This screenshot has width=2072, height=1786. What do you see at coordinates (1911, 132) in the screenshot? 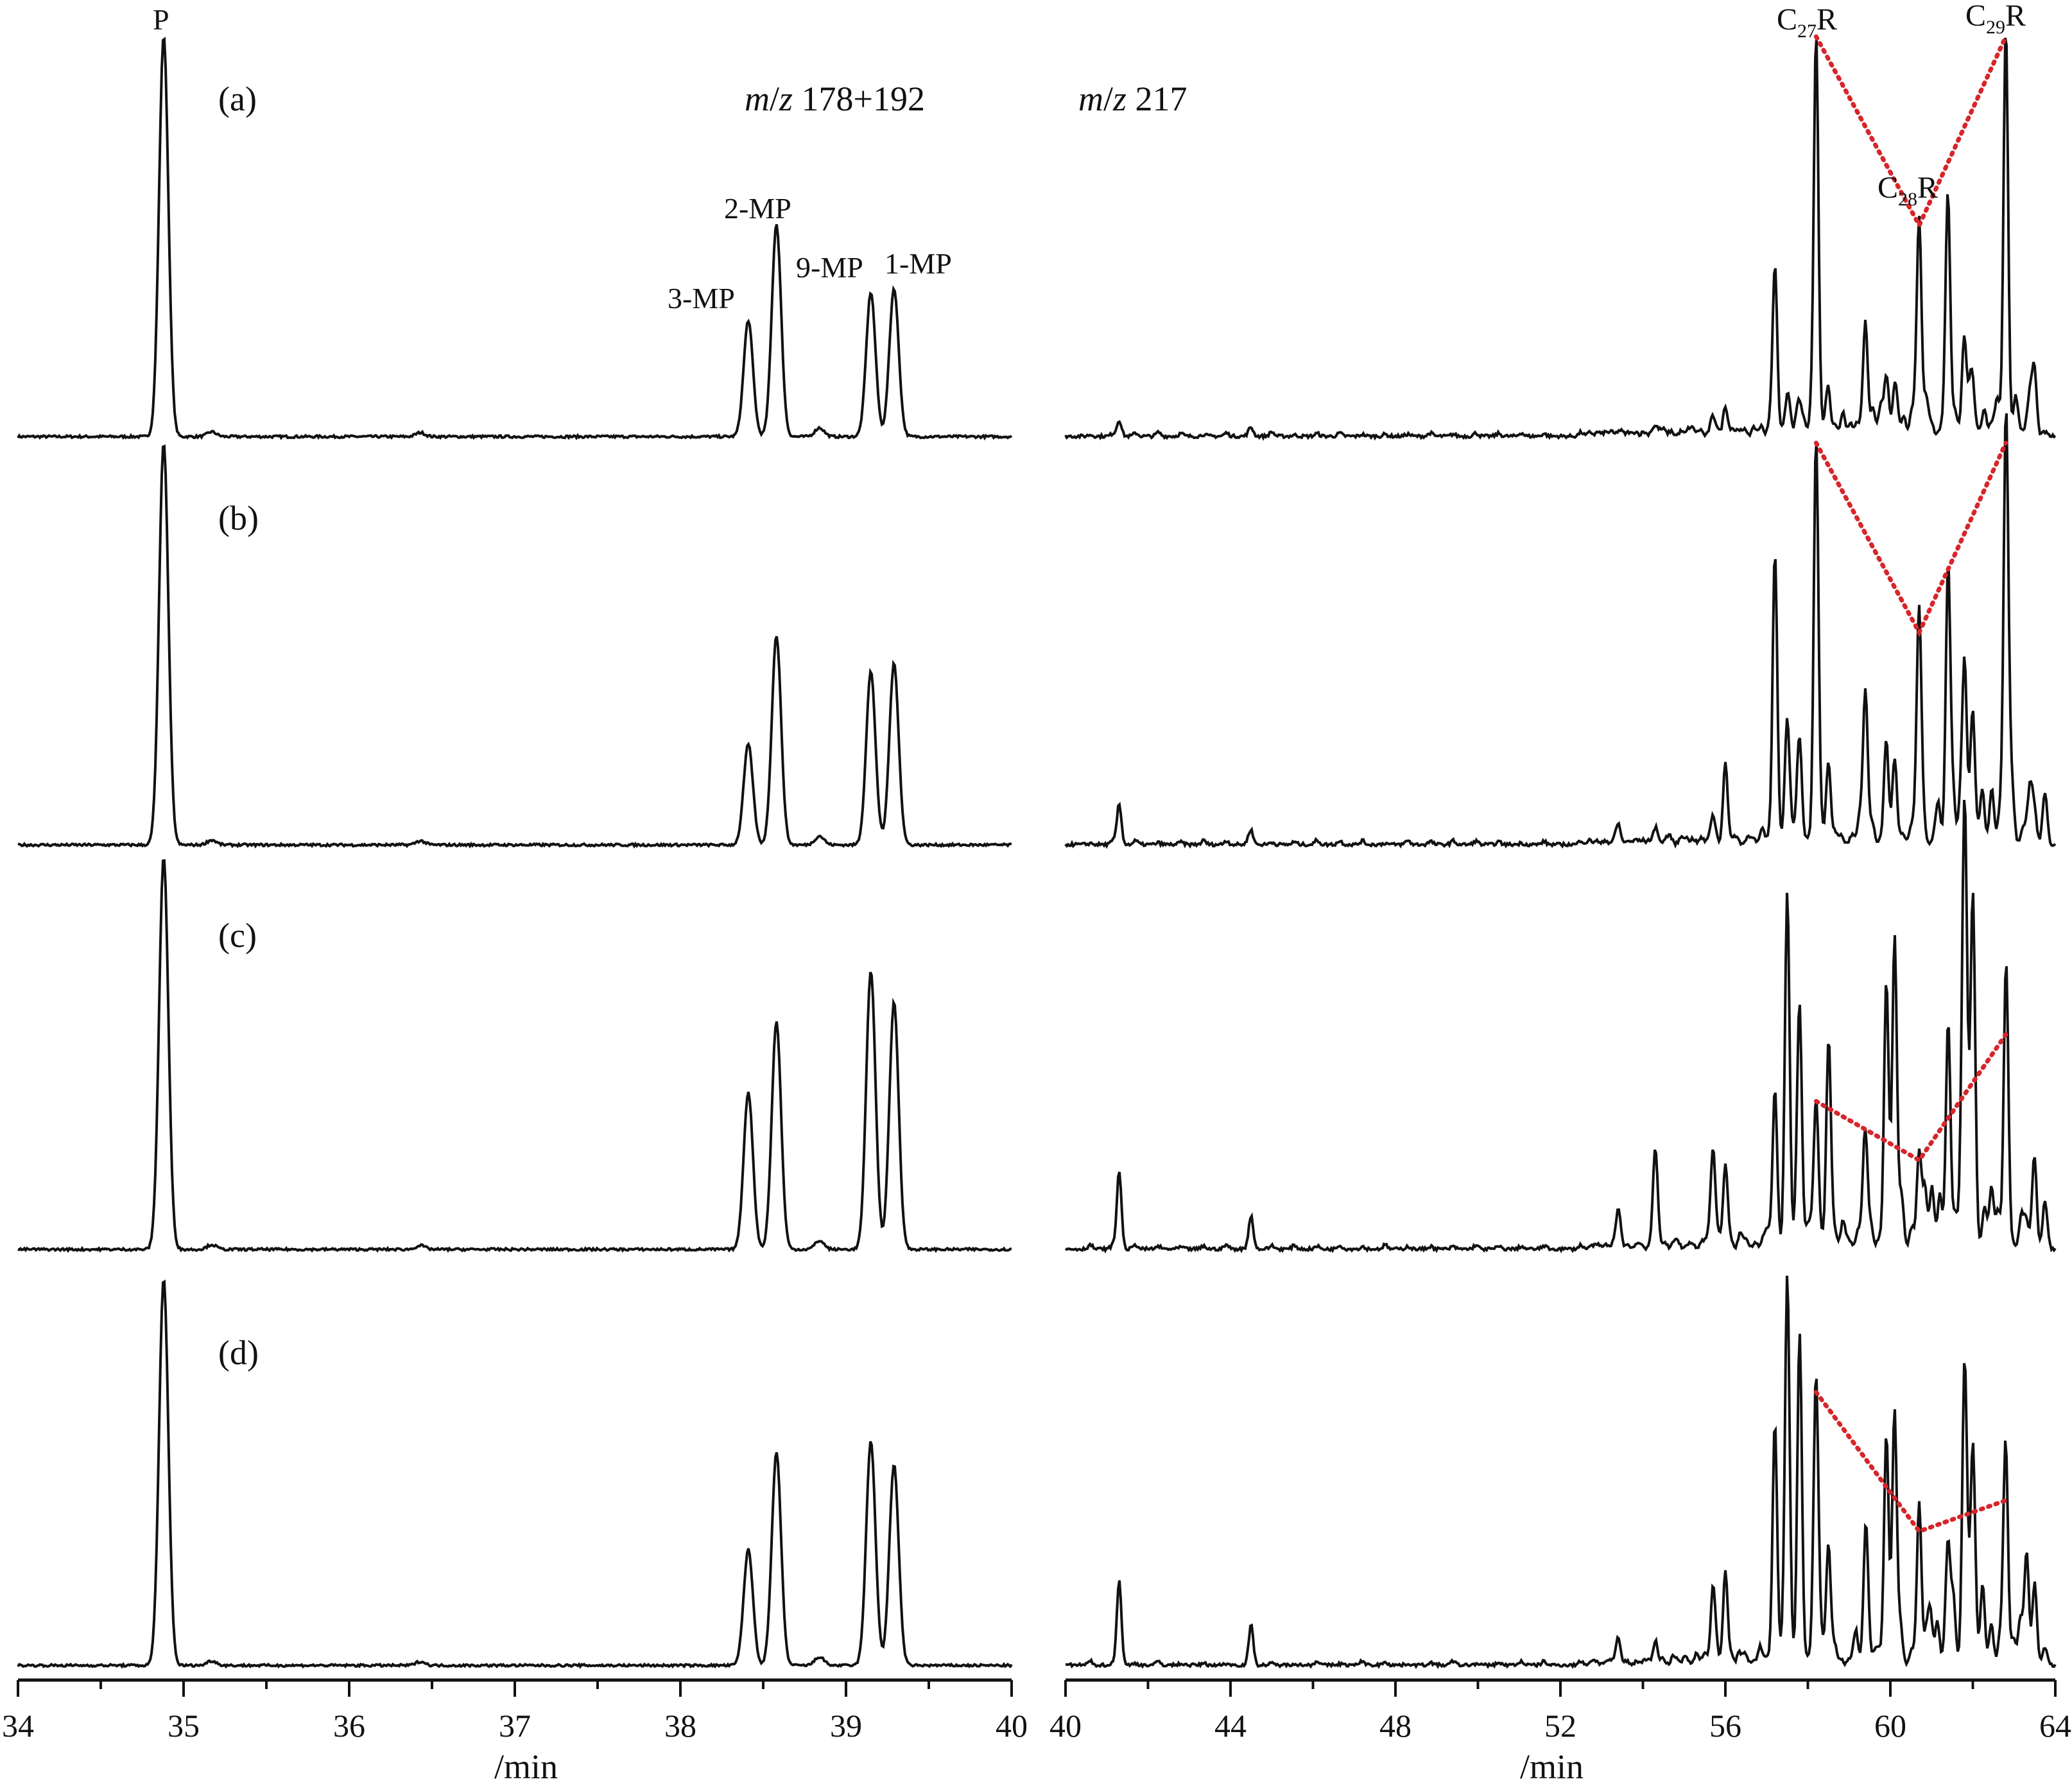
I see `sterane-trend-a` at bounding box center [1911, 132].